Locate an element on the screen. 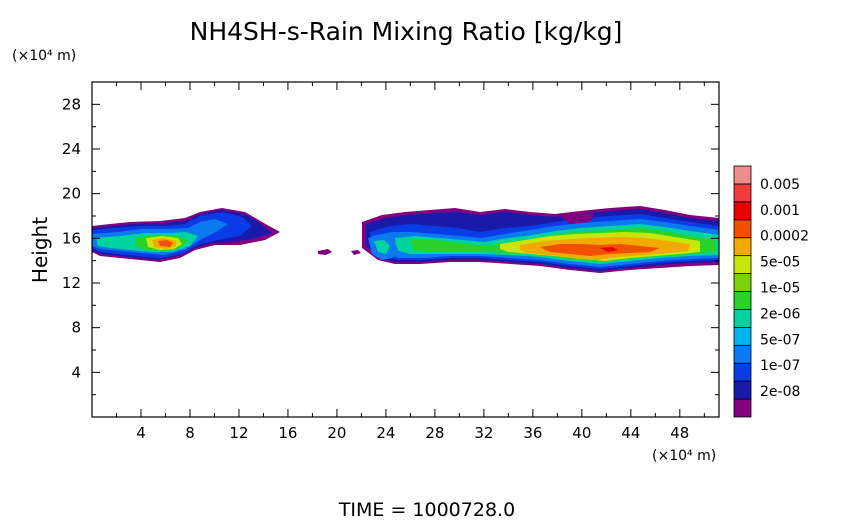 This screenshot has width=854, height=523. y-tick-label: 28 is located at coordinates (71, 104).